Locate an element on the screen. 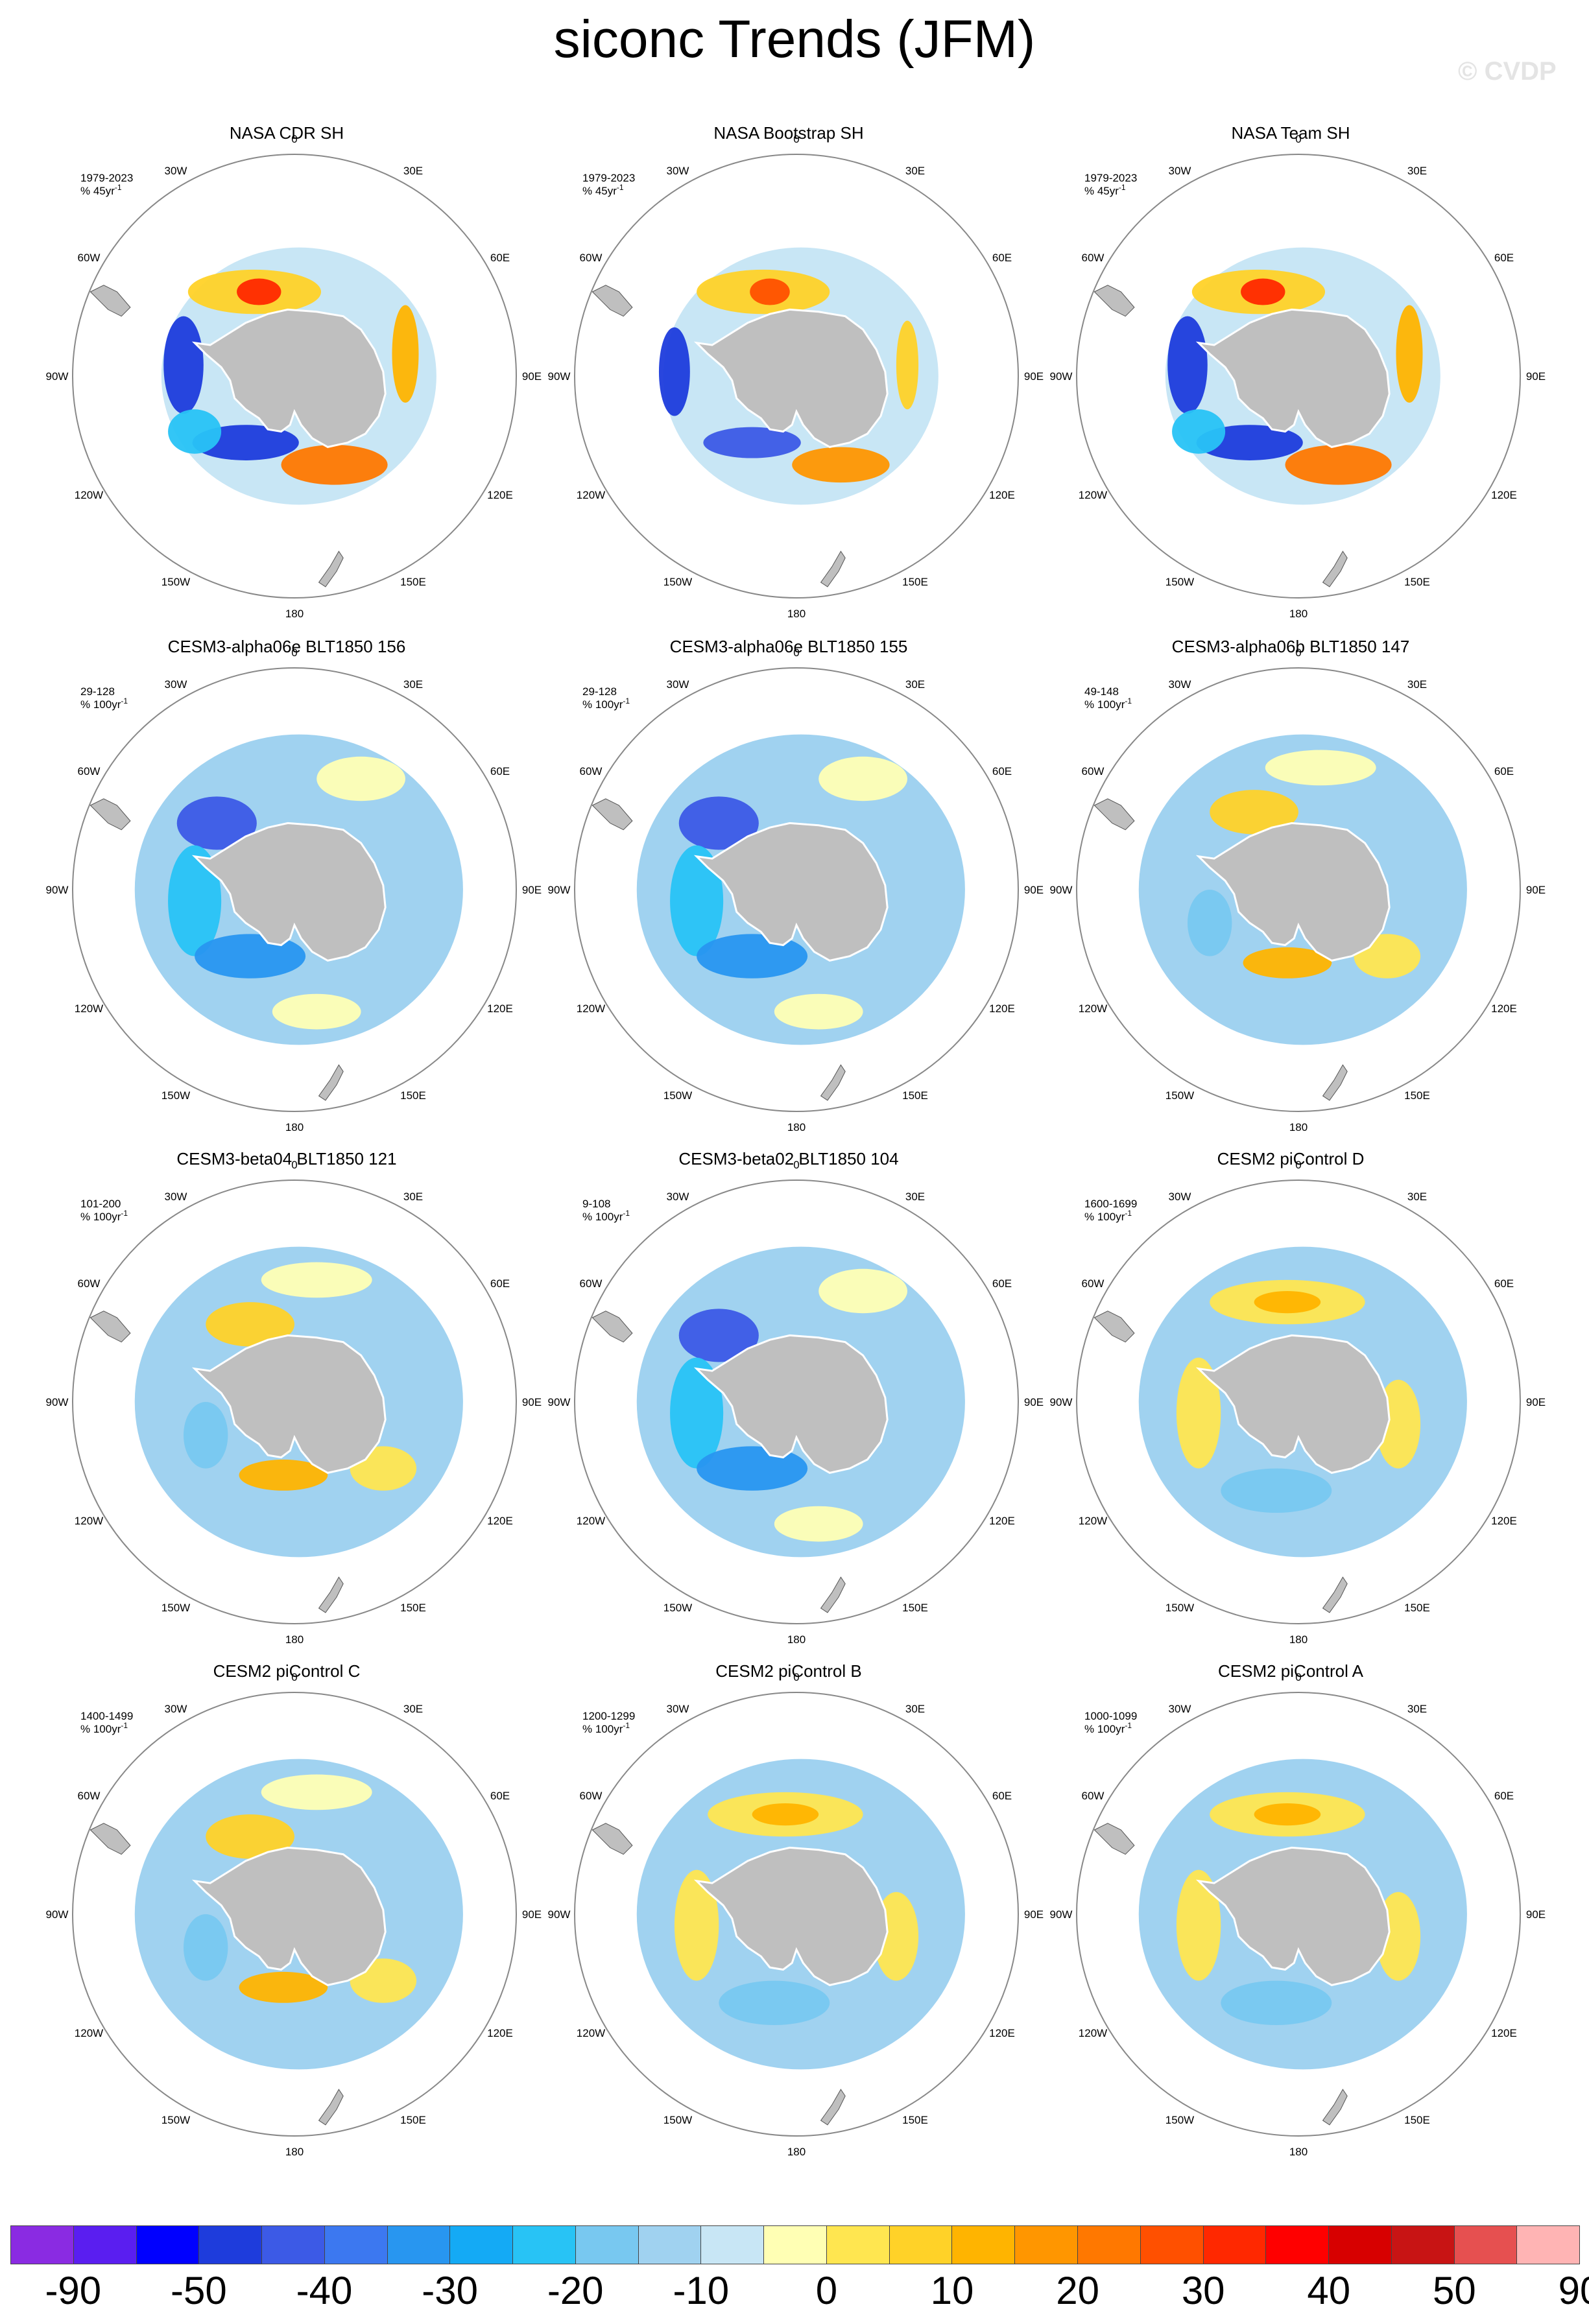  colorbar-tick-label: -10 is located at coordinates (701, 2290).